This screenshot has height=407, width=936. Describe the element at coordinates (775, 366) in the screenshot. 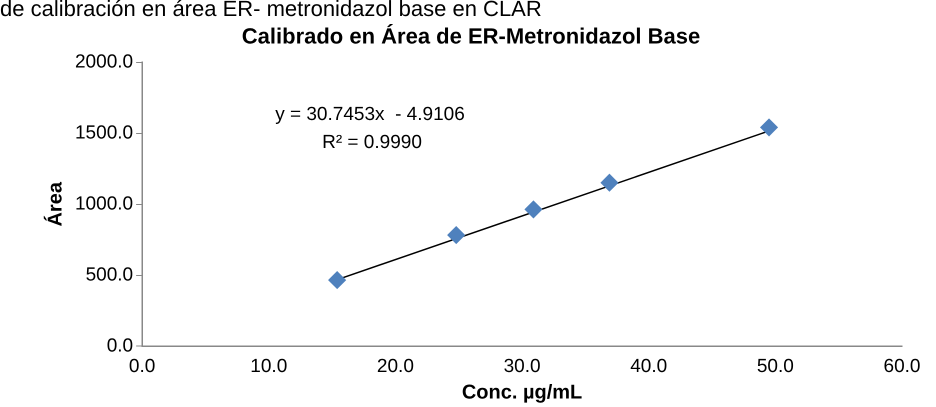

I see `x-tick-label: 50.0` at that location.